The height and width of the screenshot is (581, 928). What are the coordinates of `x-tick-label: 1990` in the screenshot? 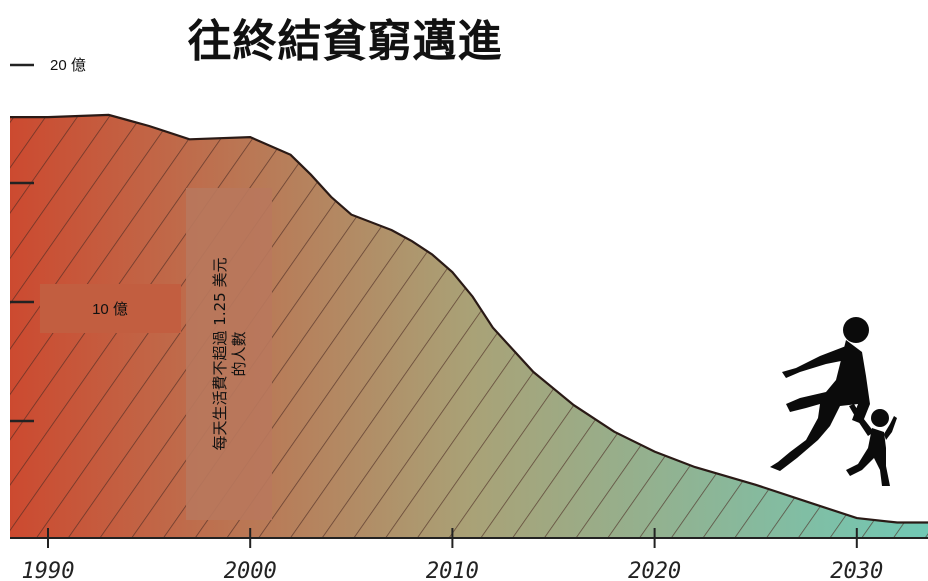 It's located at (48, 570).